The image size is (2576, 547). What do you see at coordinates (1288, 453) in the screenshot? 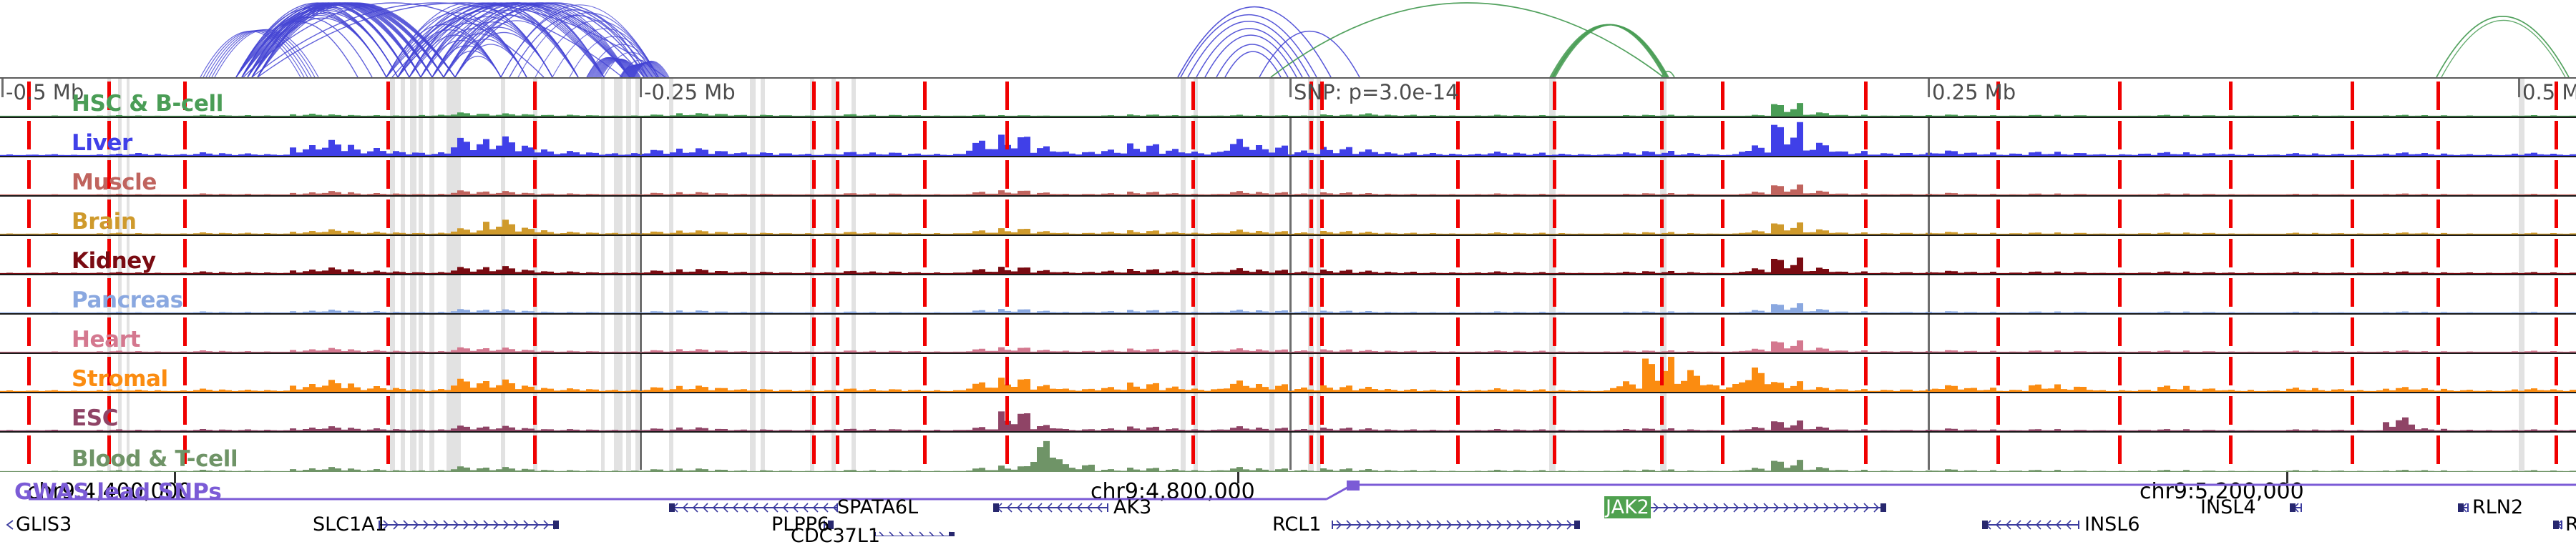
I see `signal-track-blood-t-cell: Blood & T-cell` at bounding box center [1288, 453].